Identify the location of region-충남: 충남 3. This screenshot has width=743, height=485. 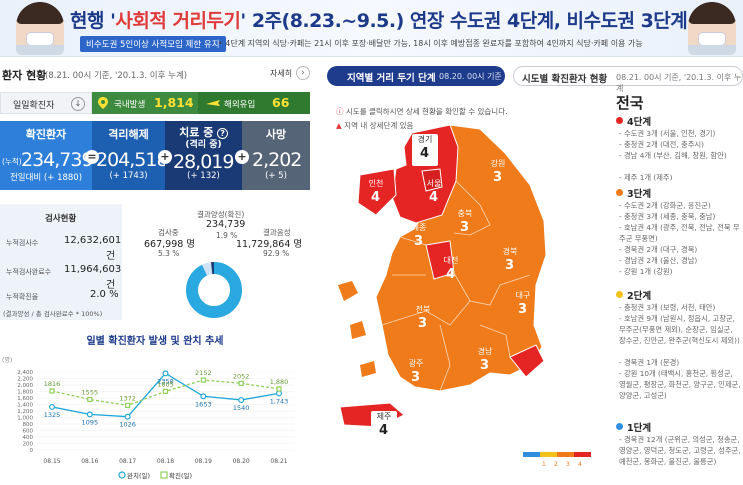
(380, 276).